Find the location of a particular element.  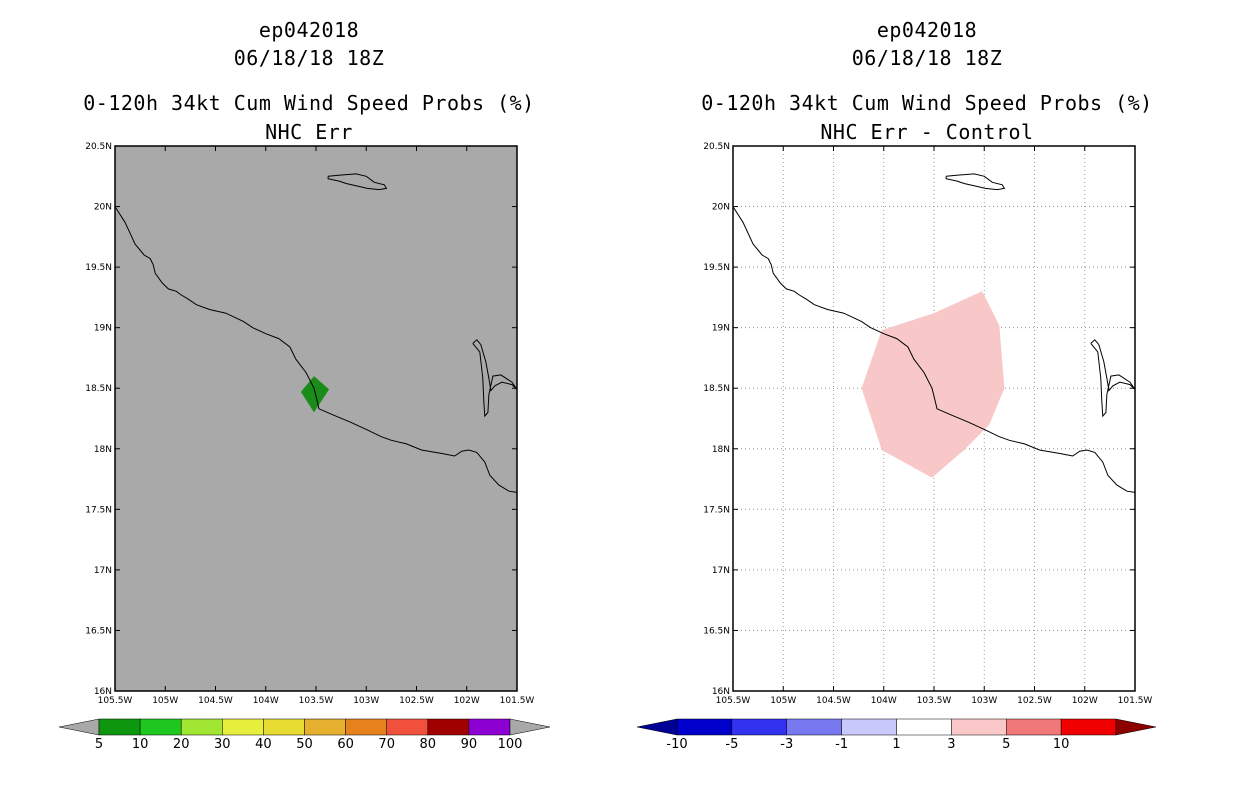

colorbar-label: 80 is located at coordinates (428, 744).